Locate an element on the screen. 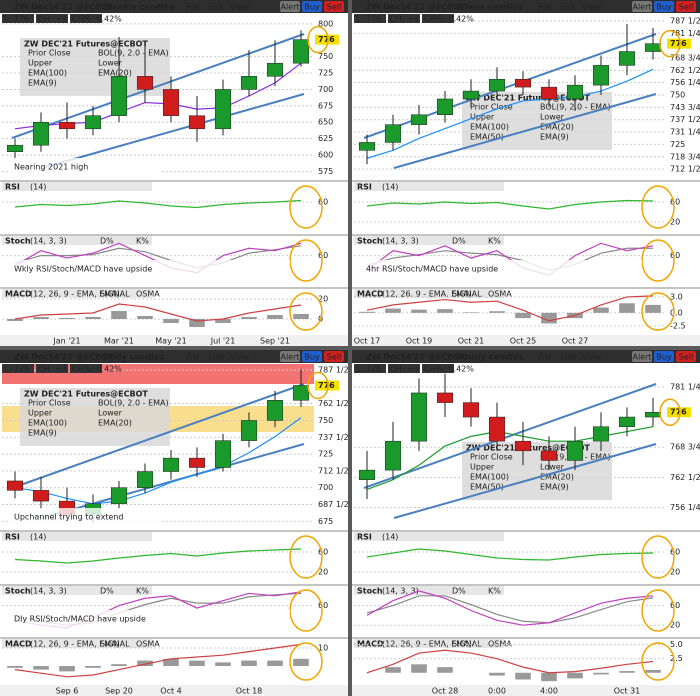 The image size is (700, 696). indicator-label: MACD is located at coordinates (370, 644).